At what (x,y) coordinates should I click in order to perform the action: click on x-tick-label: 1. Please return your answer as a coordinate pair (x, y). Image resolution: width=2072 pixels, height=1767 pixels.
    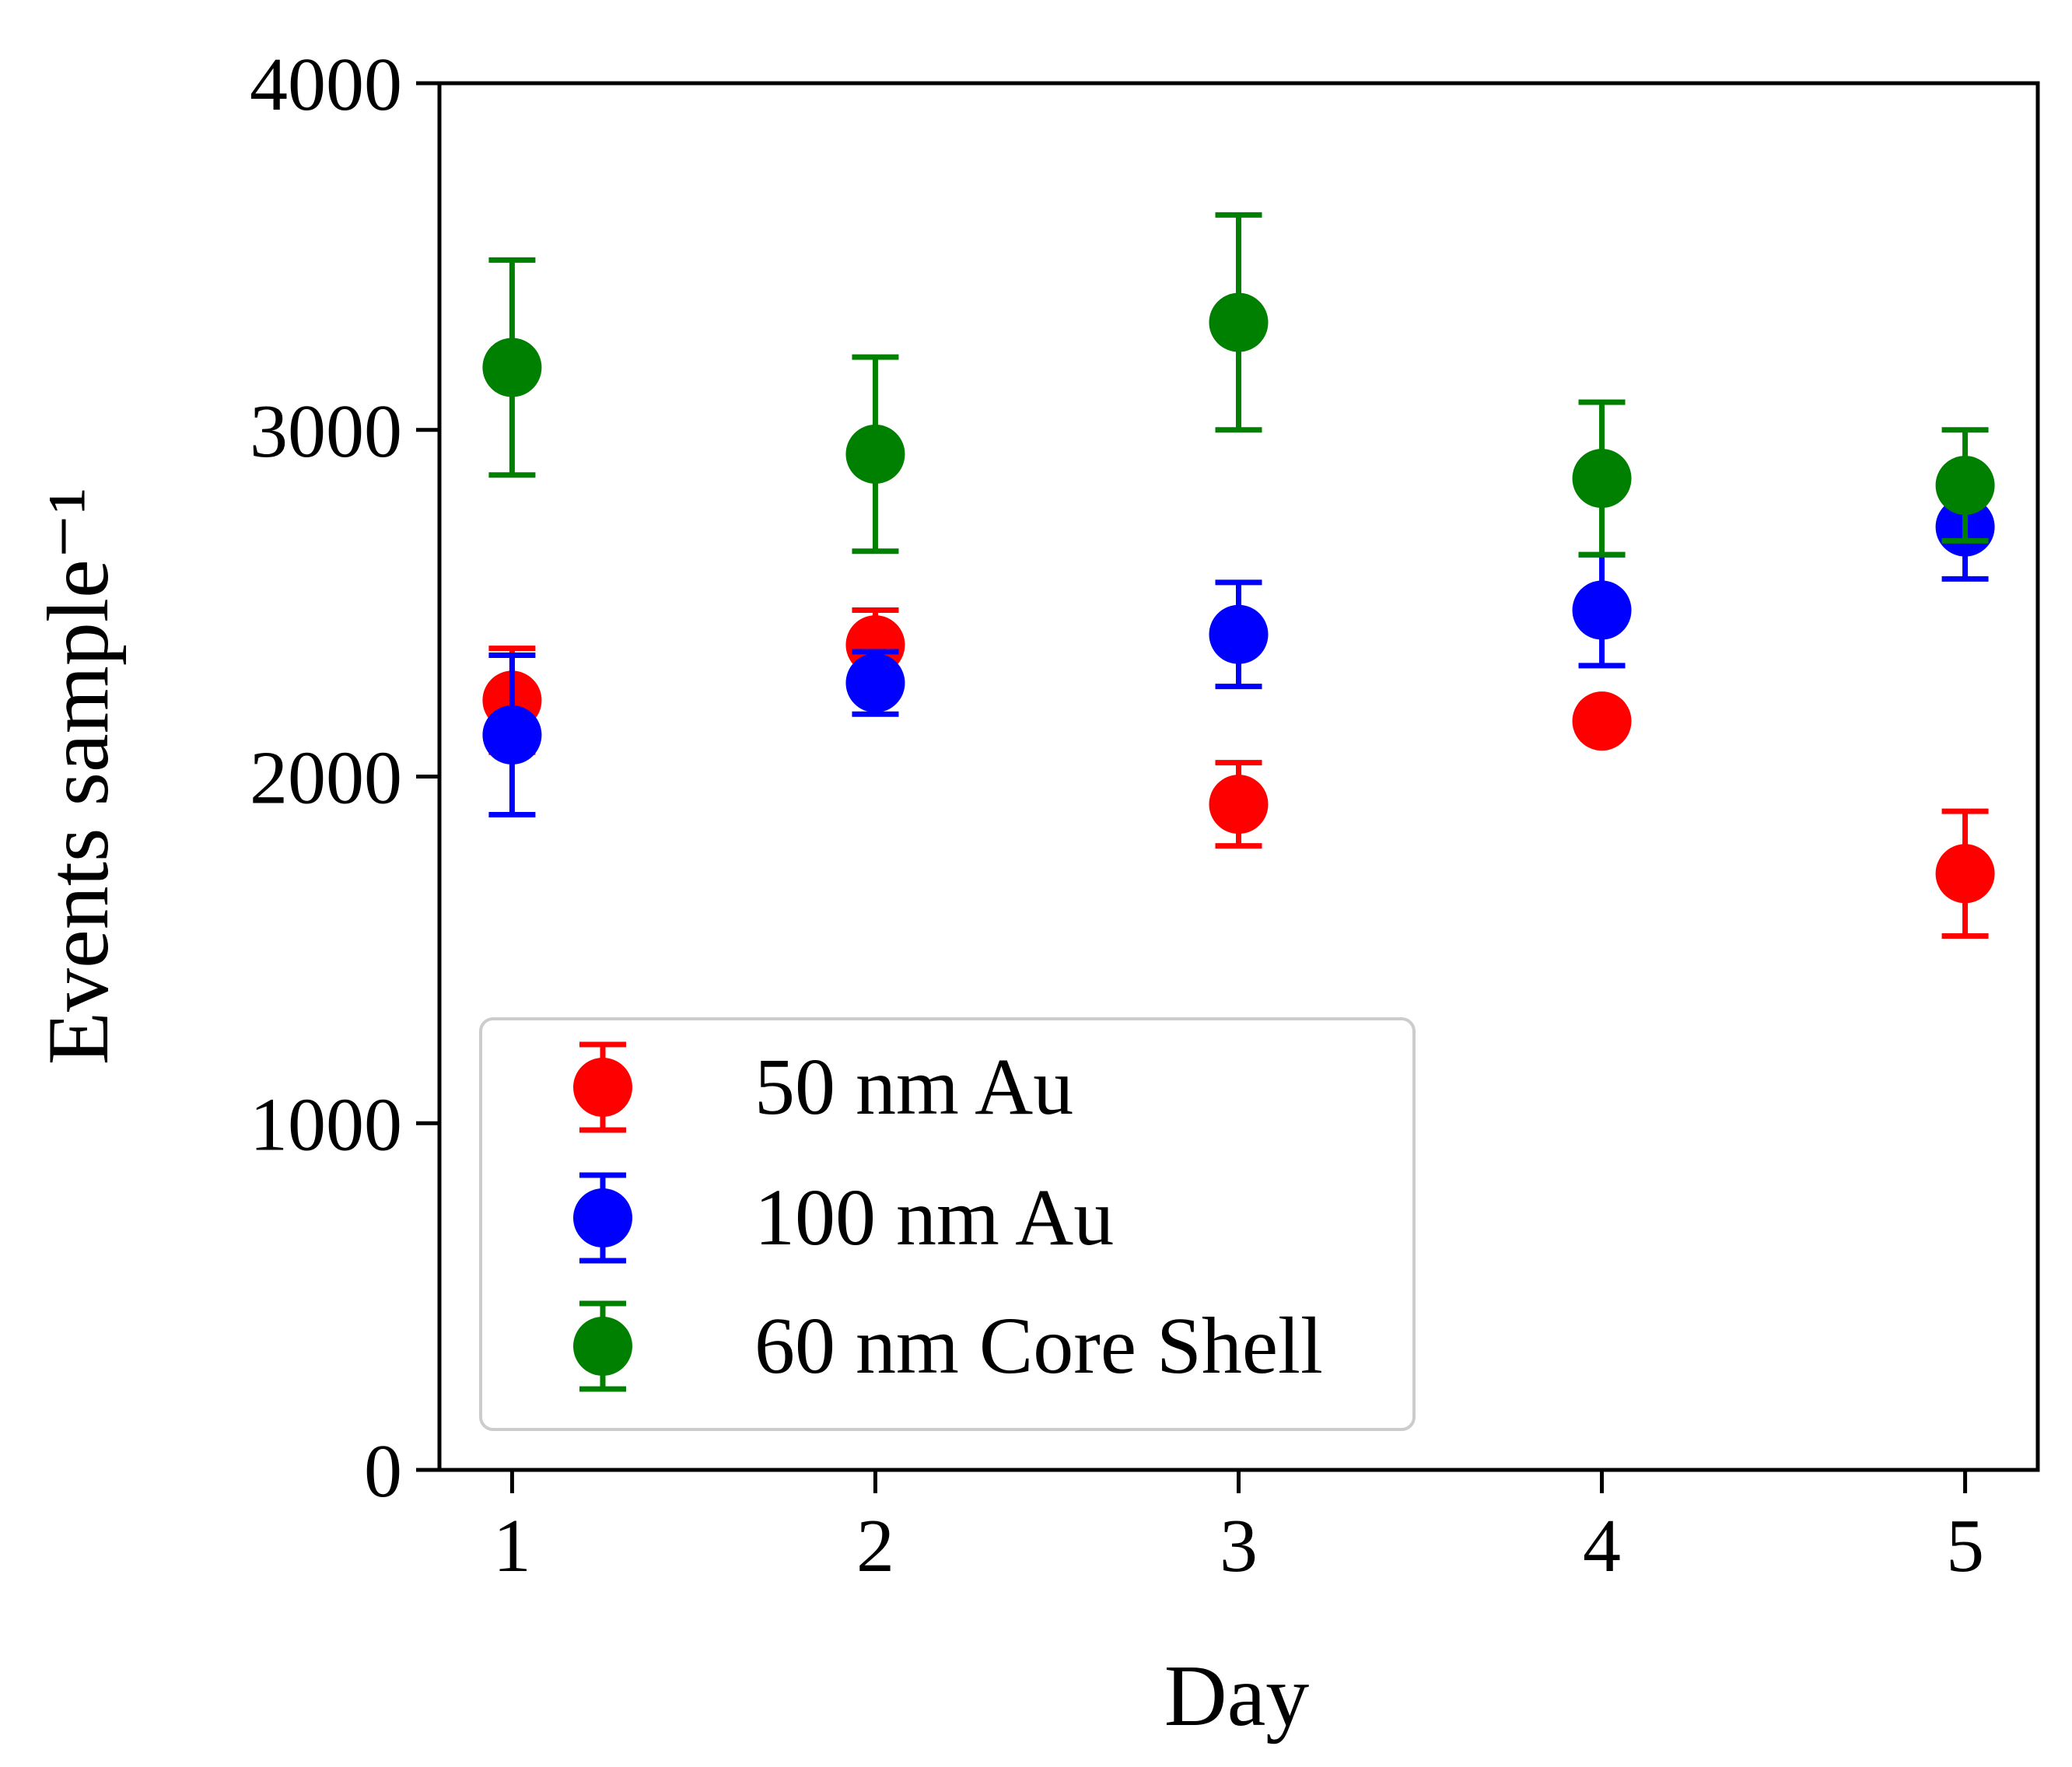
    Looking at the image, I should click on (512, 1546).